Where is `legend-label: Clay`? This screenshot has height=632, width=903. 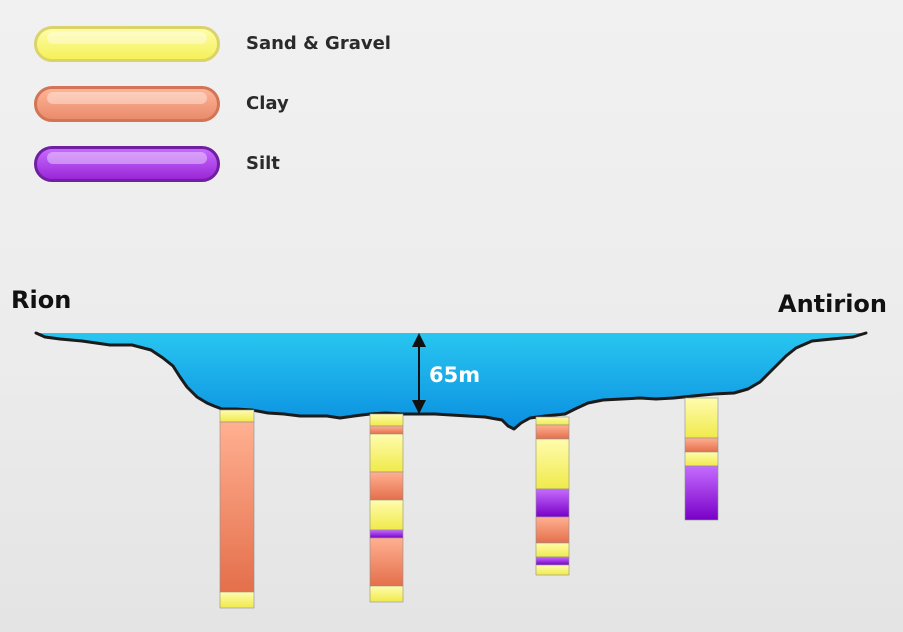
legend-label: Clay is located at coordinates (267, 103).